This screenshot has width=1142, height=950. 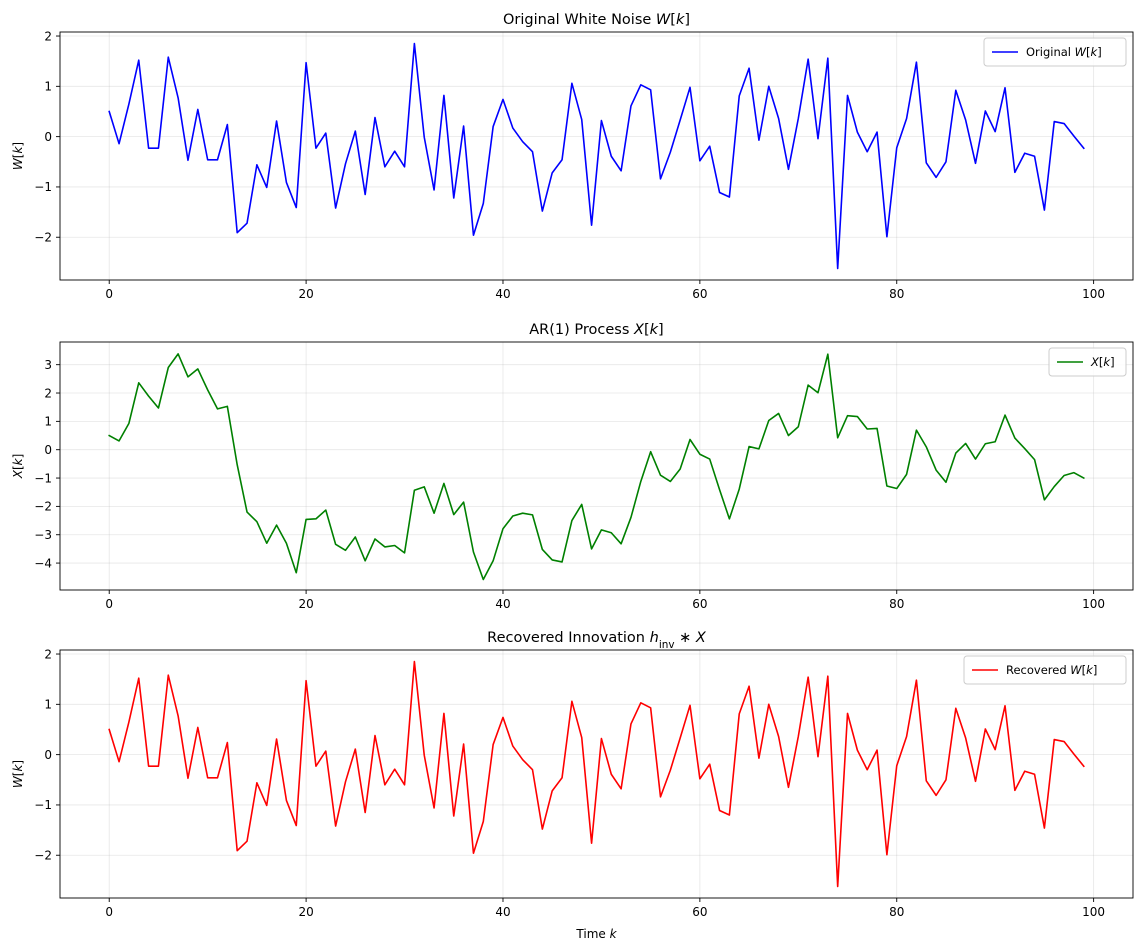 I want to click on legend: Recovered W[k], so click(x=1045, y=670).